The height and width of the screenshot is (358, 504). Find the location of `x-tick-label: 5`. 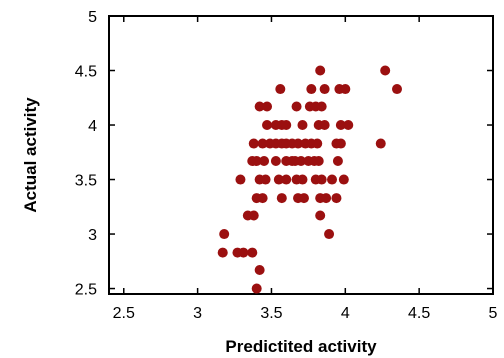

x-tick-label: 5 is located at coordinates (493, 313).